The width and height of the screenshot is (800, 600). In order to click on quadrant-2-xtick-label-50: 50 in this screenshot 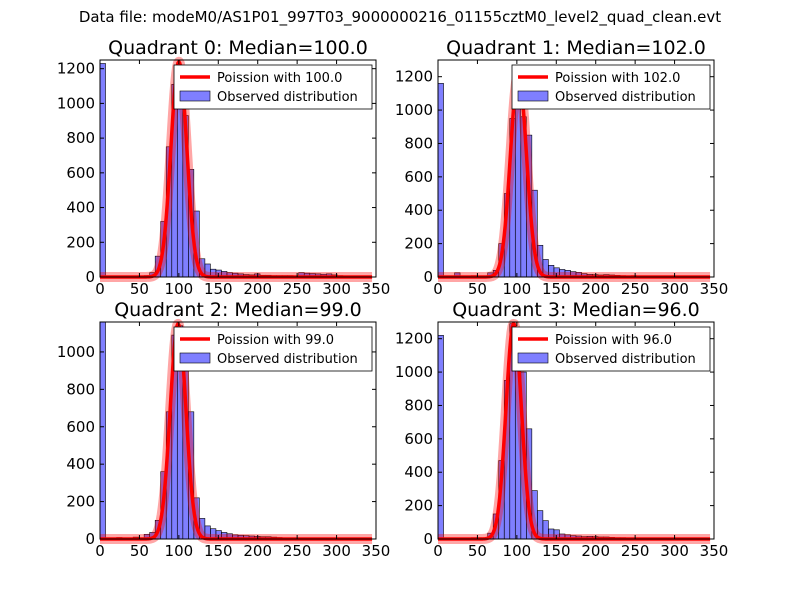, I will do `click(139, 551)`.